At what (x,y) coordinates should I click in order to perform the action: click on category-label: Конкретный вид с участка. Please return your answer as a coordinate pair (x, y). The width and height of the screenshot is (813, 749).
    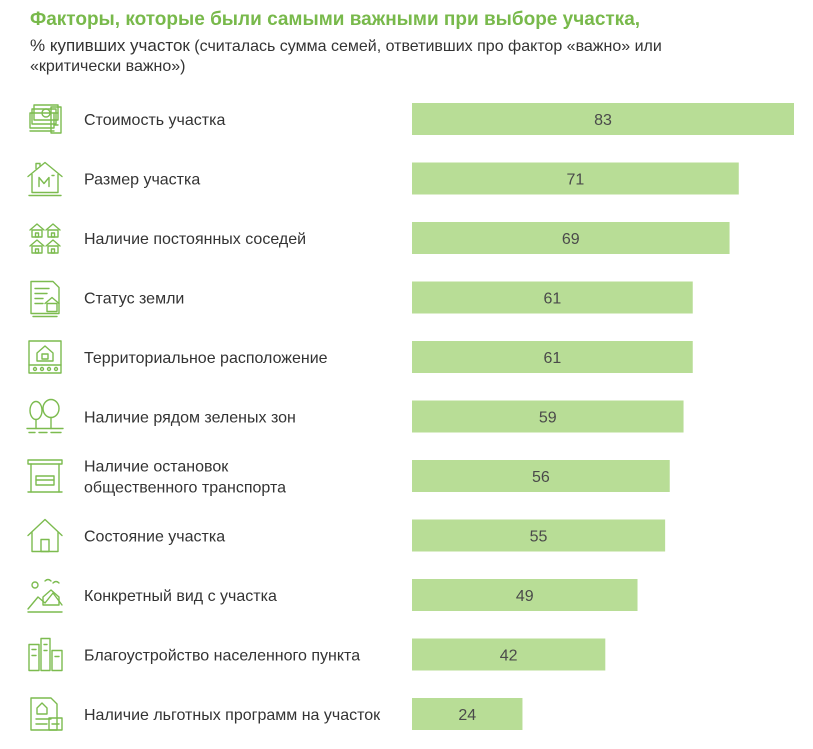
    Looking at the image, I should click on (180, 596).